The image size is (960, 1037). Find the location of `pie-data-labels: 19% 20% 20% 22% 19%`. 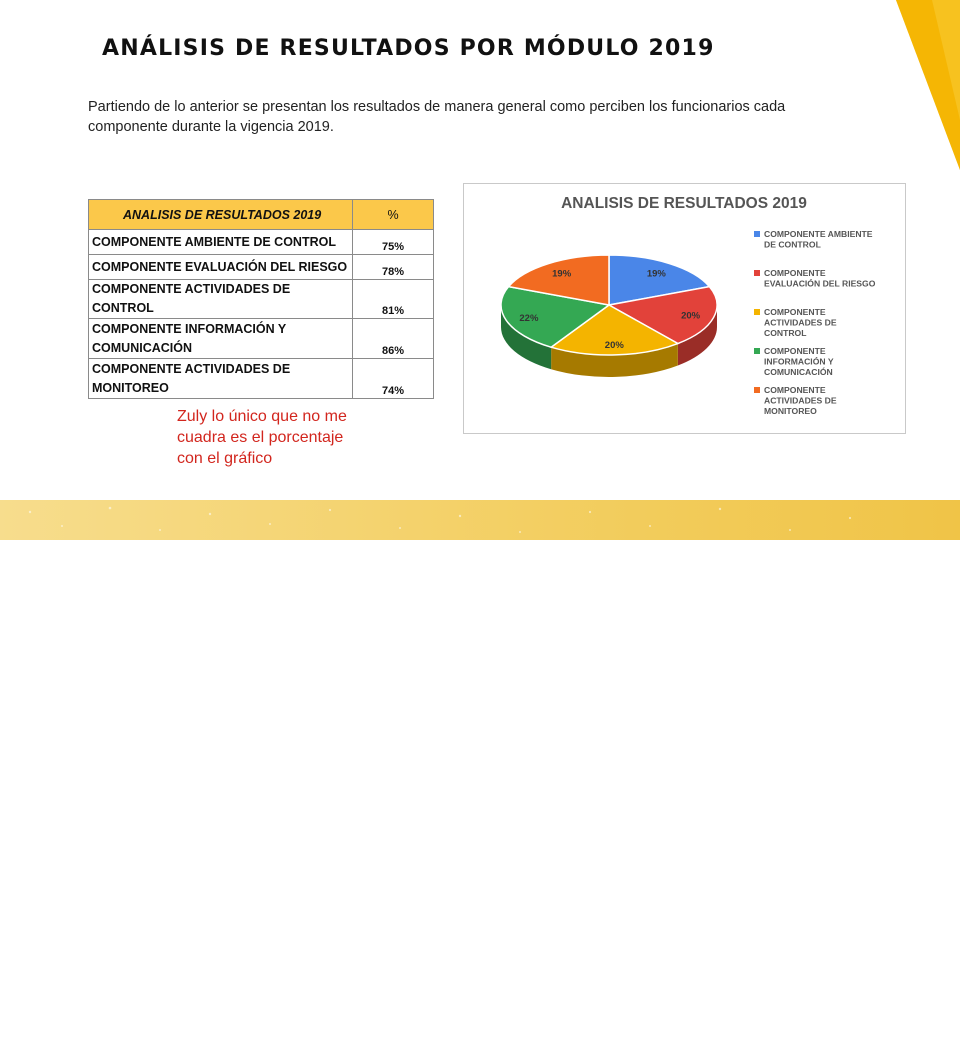

pie-data-labels: 19% 20% 20% 22% 19% is located at coordinates (609, 310).